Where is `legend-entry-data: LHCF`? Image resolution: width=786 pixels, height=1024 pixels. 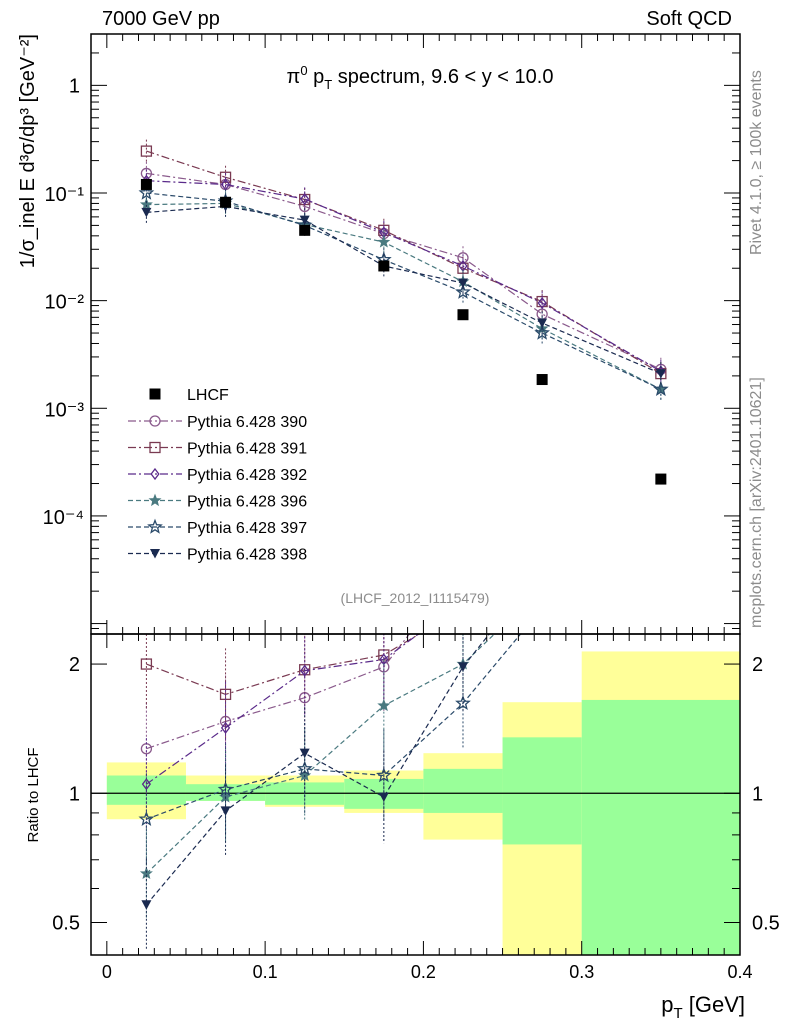 legend-entry-data: LHCF is located at coordinates (189, 395).